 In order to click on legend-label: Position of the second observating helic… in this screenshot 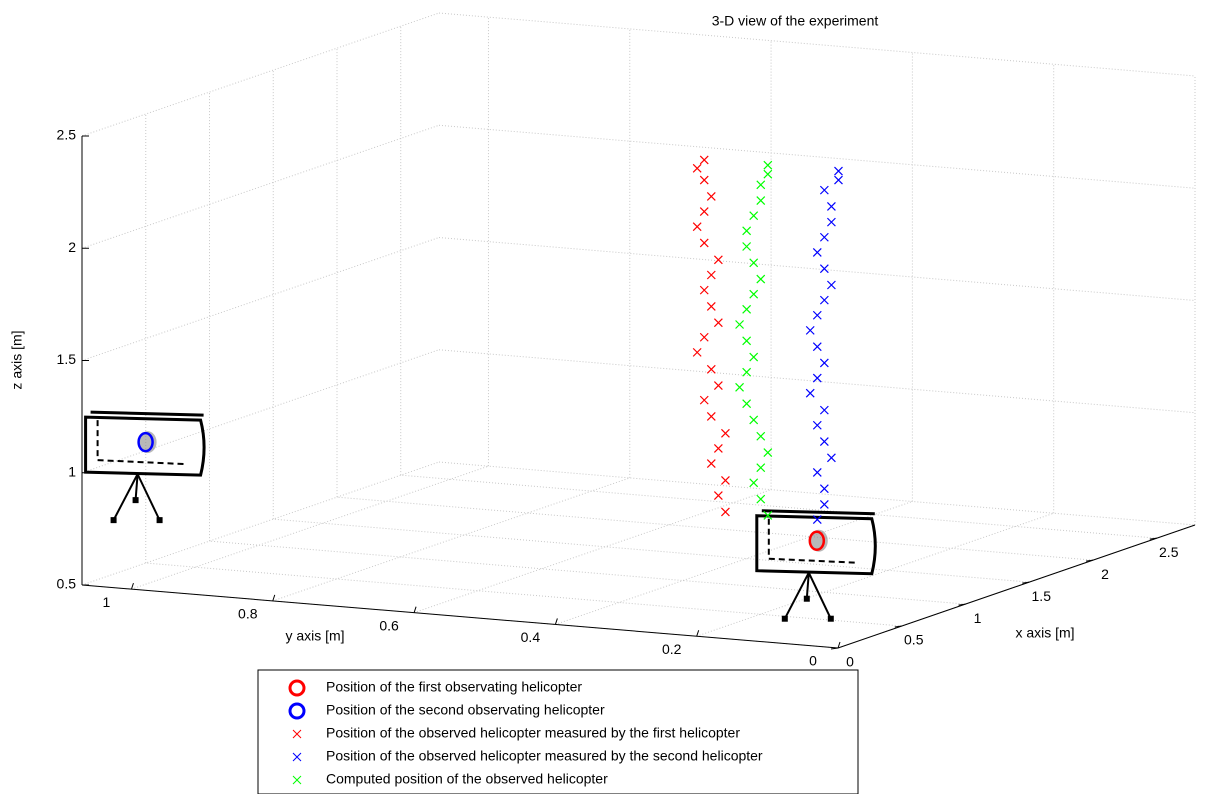, I will do `click(465, 710)`.